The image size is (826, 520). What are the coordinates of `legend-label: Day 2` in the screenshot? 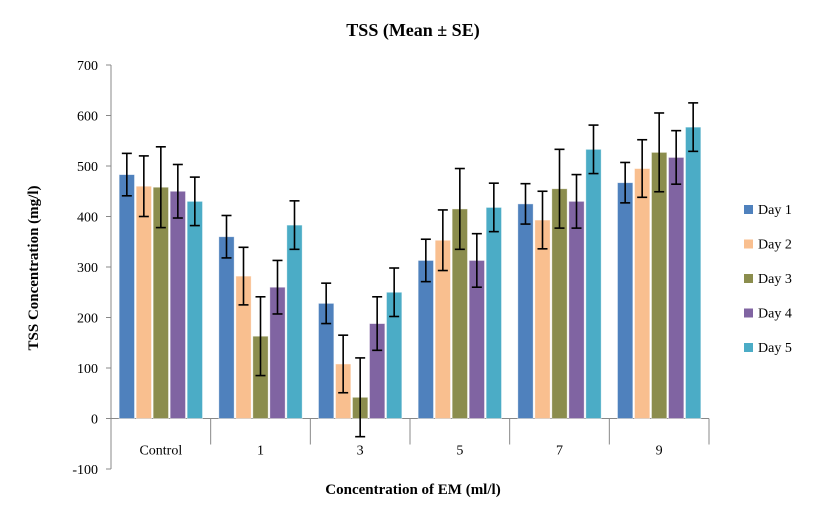 It's located at (775, 245).